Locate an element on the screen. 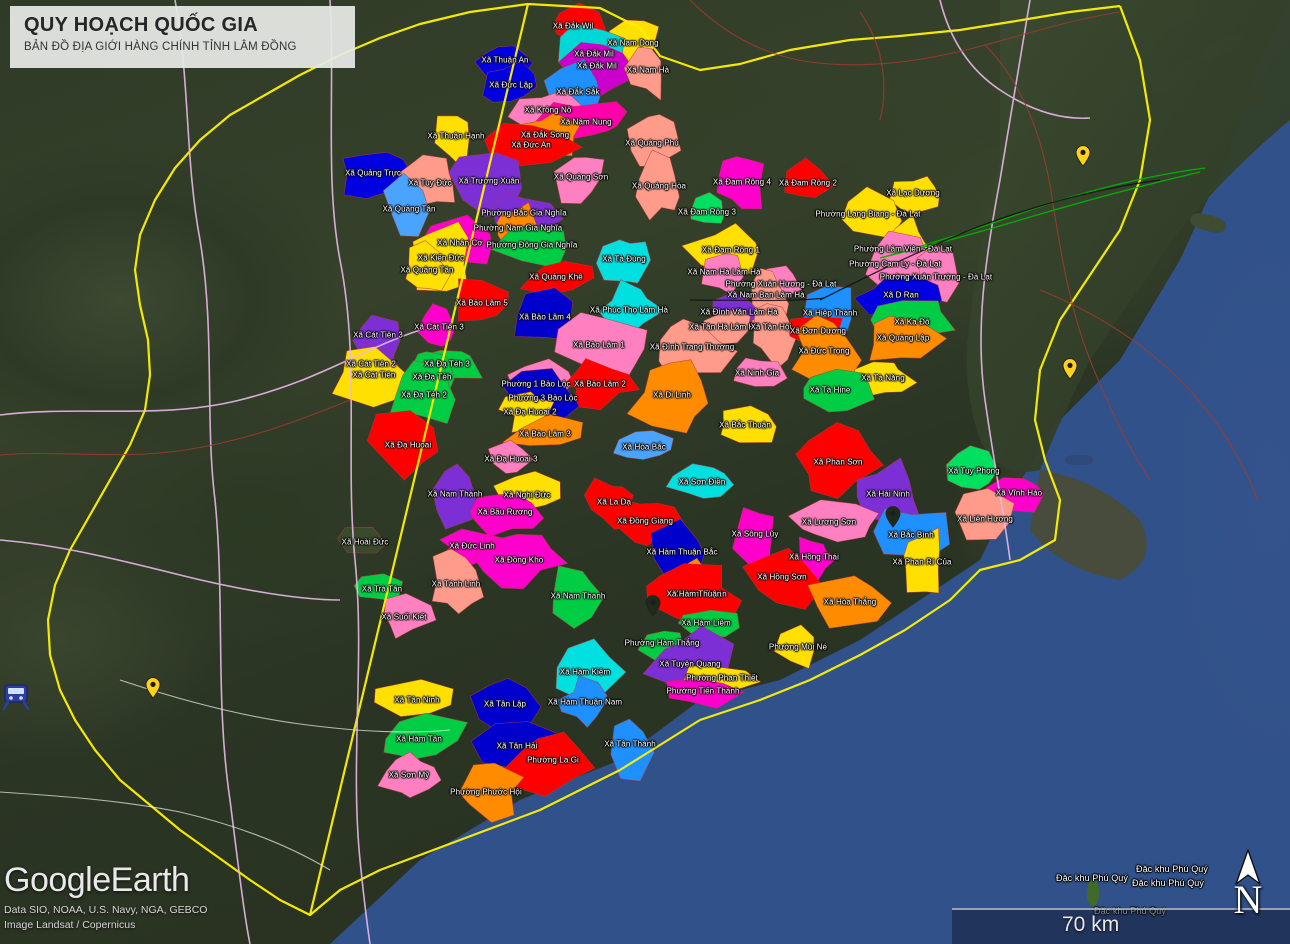  earth-wordmark: Earth is located at coordinates (150, 880).